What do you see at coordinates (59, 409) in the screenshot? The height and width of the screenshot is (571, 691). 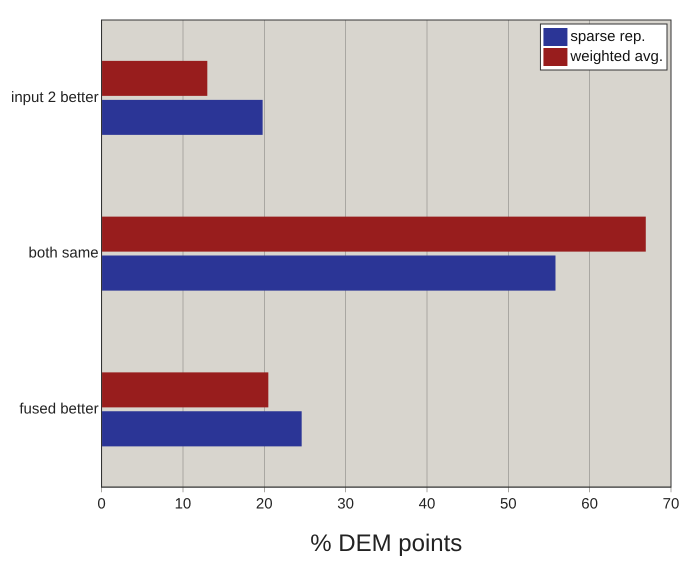 I see `y-tick-label: fused better` at bounding box center [59, 409].